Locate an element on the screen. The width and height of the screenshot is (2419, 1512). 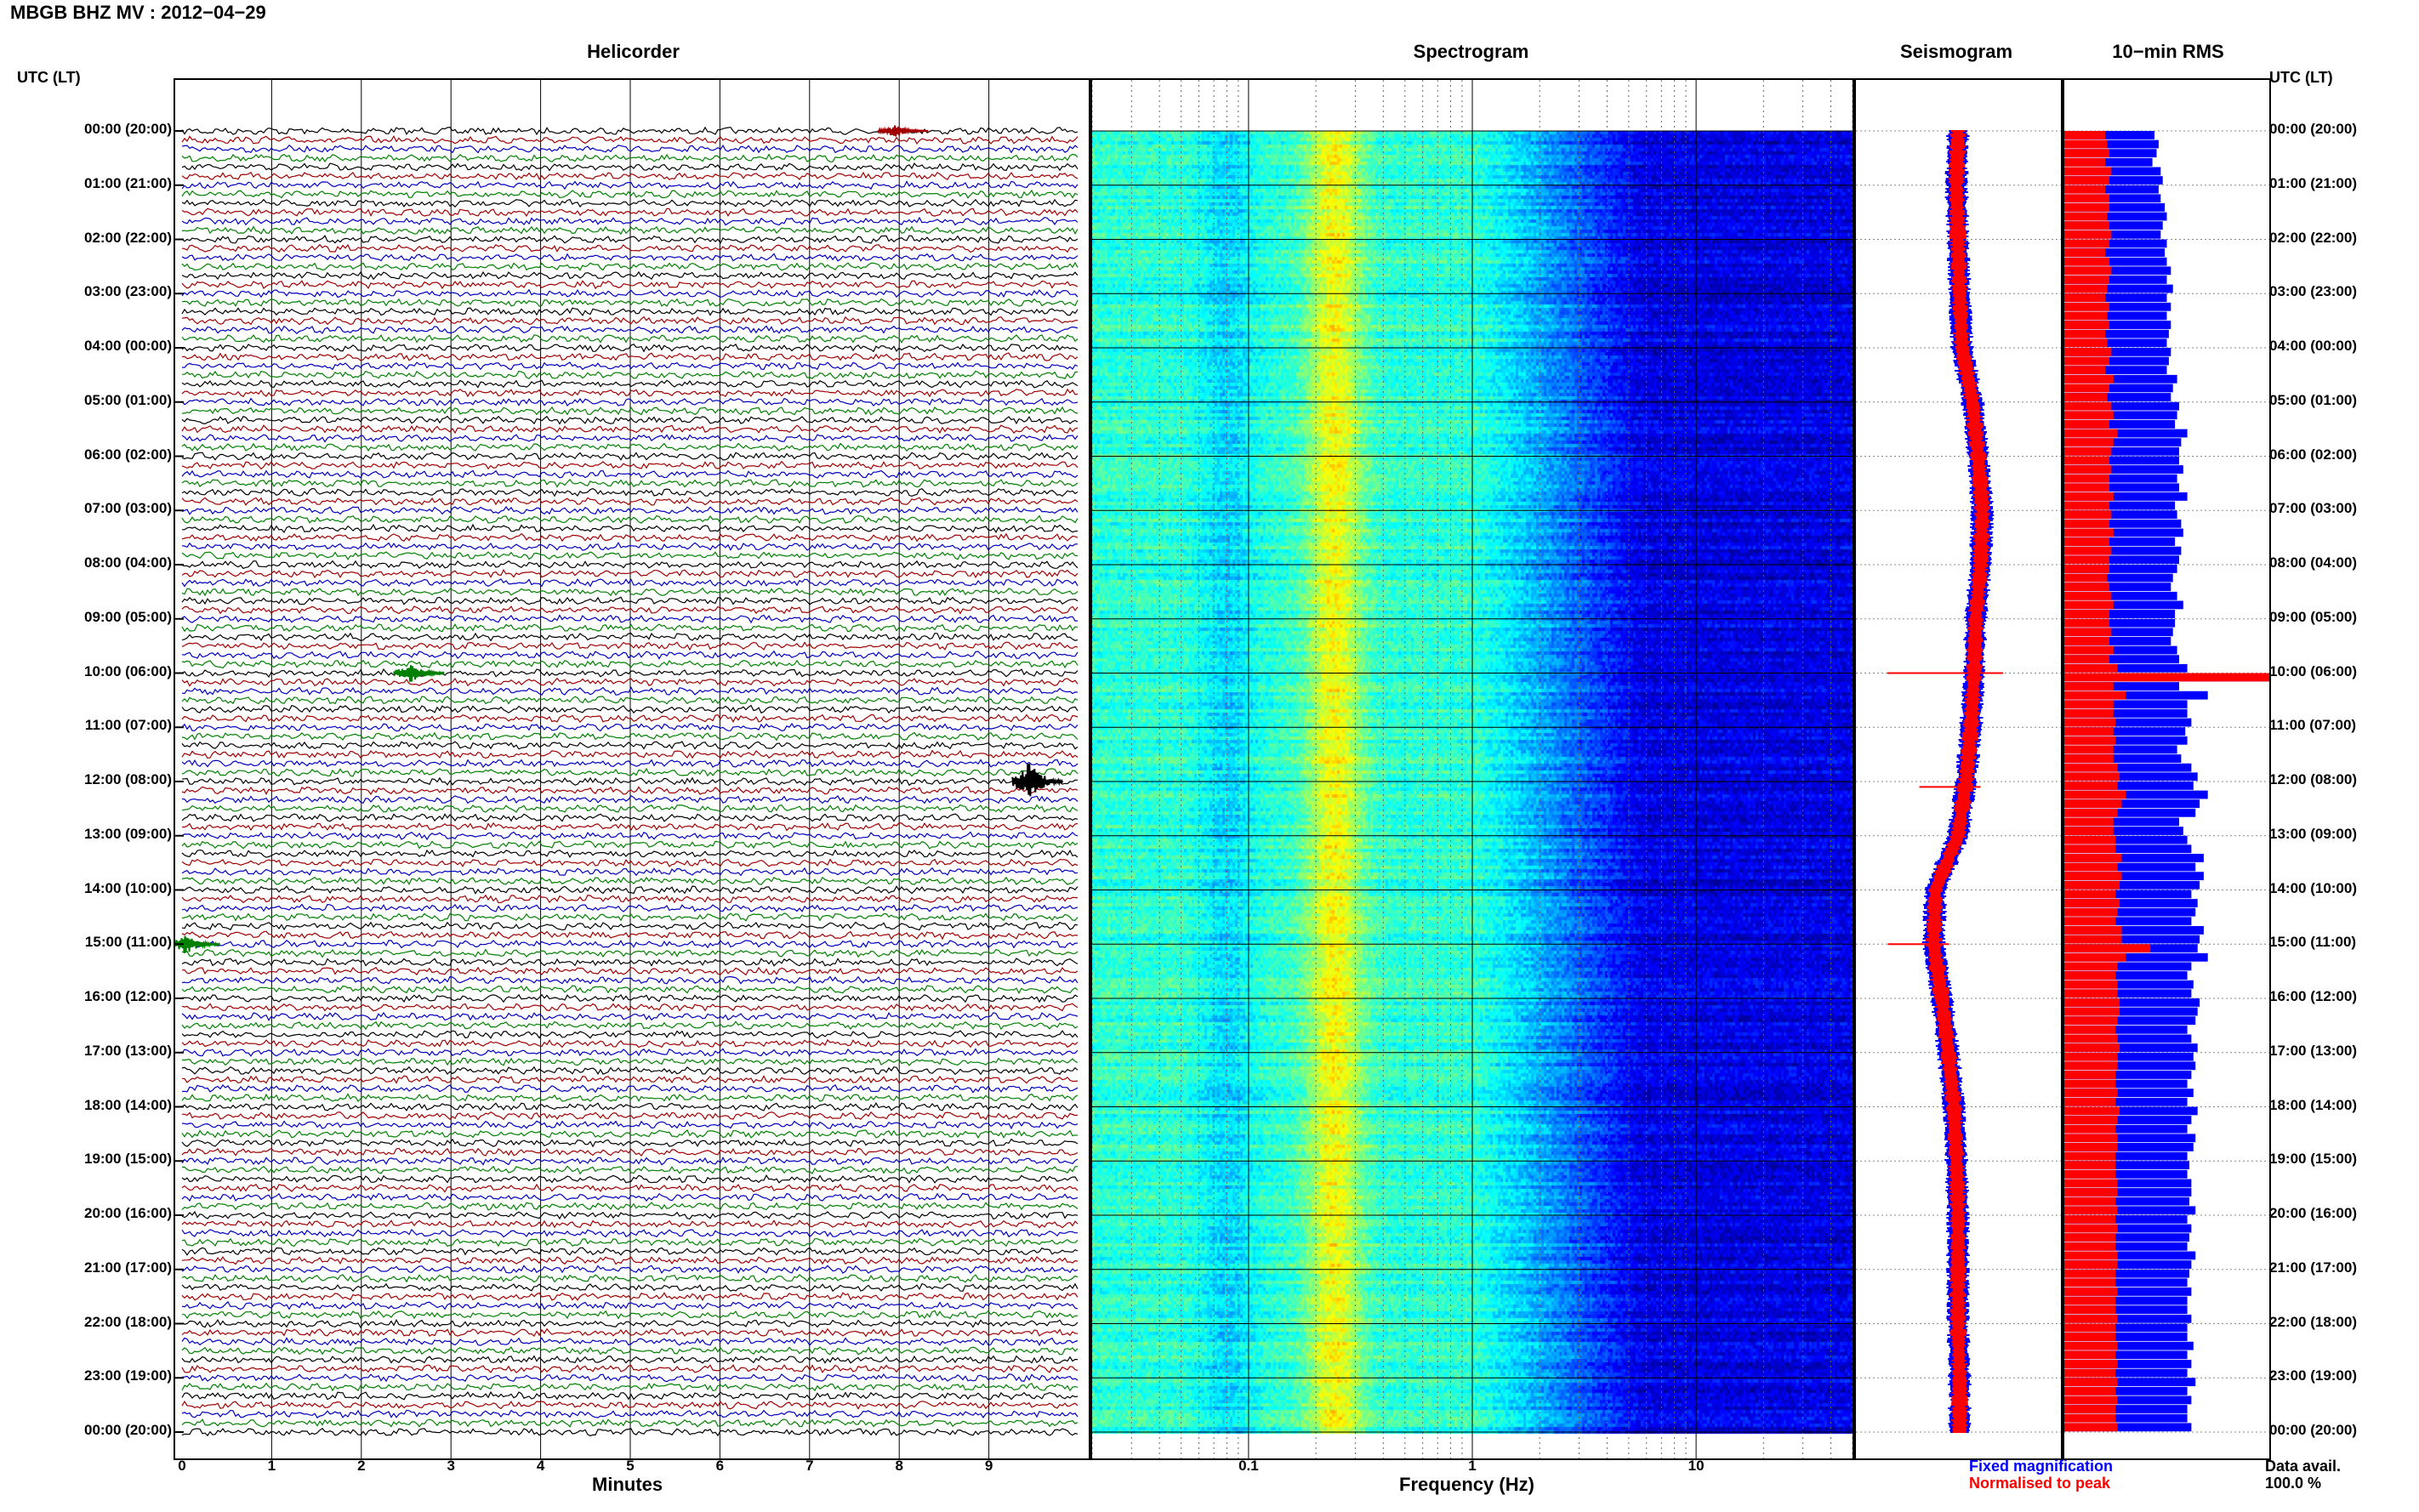
time-label-left: 11:00 (07:00) is located at coordinates (128, 725).